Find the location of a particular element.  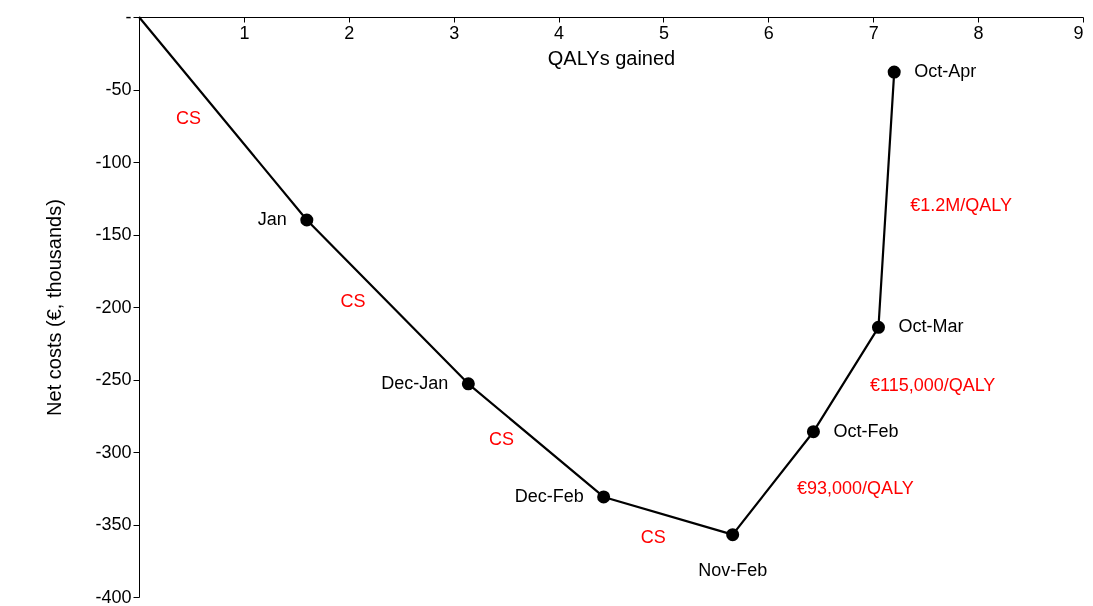

data-label: Dec-Jan is located at coordinates (415, 382).